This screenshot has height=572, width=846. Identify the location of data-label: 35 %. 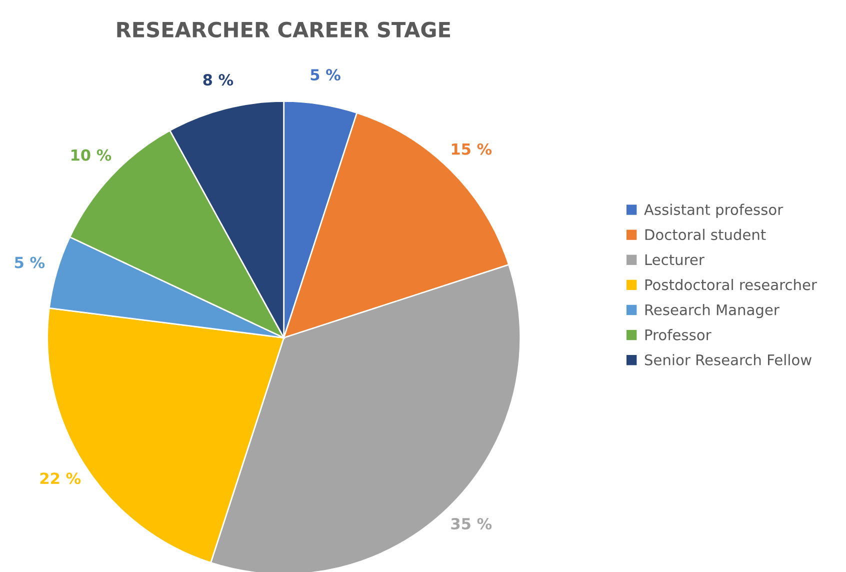
(471, 524).